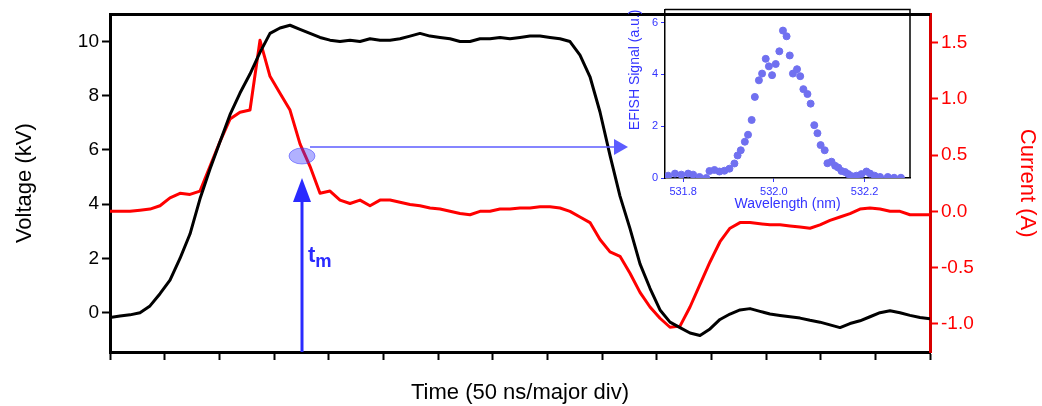 The width and height of the screenshot is (1042, 406). What do you see at coordinates (93, 94) in the screenshot?
I see `y-tick-label: 8` at bounding box center [93, 94].